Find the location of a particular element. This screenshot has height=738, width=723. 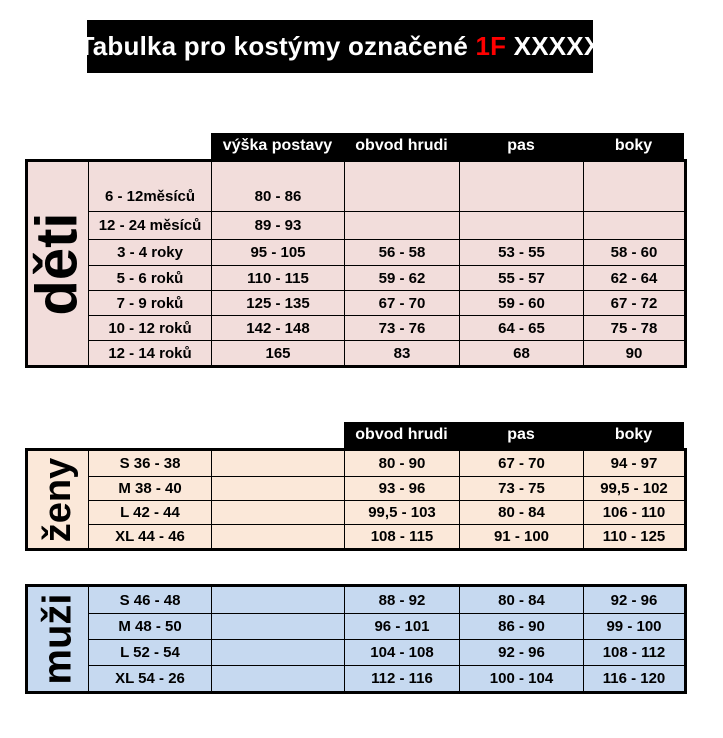

muzi-group-label-cell: muži is located at coordinates (58, 639).